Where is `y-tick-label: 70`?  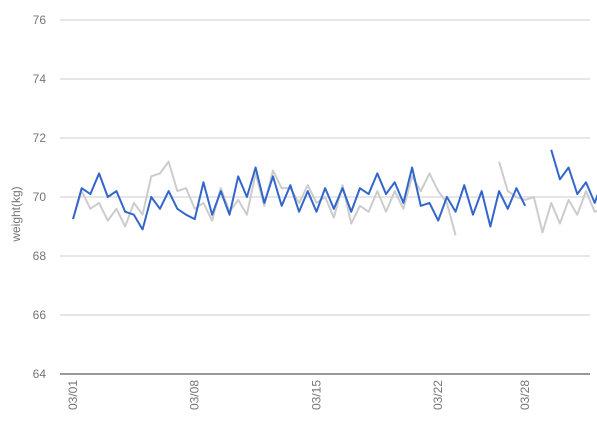
y-tick-label: 70 is located at coordinates (40, 197).